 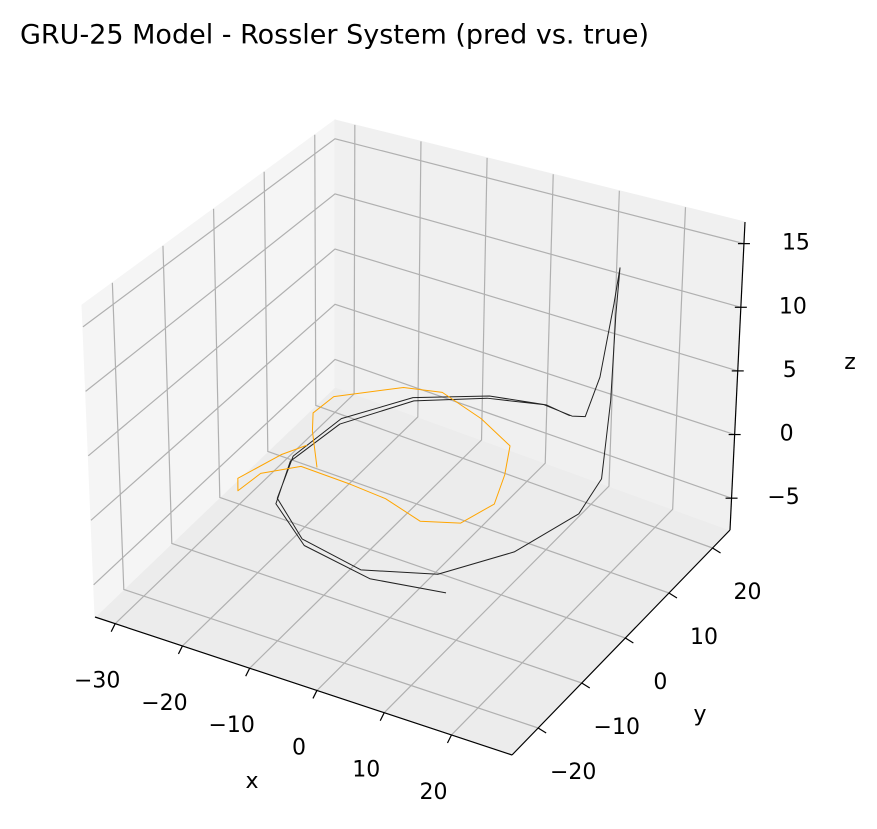 What do you see at coordinates (850, 362) in the screenshot?
I see `z-axis-label: z` at bounding box center [850, 362].